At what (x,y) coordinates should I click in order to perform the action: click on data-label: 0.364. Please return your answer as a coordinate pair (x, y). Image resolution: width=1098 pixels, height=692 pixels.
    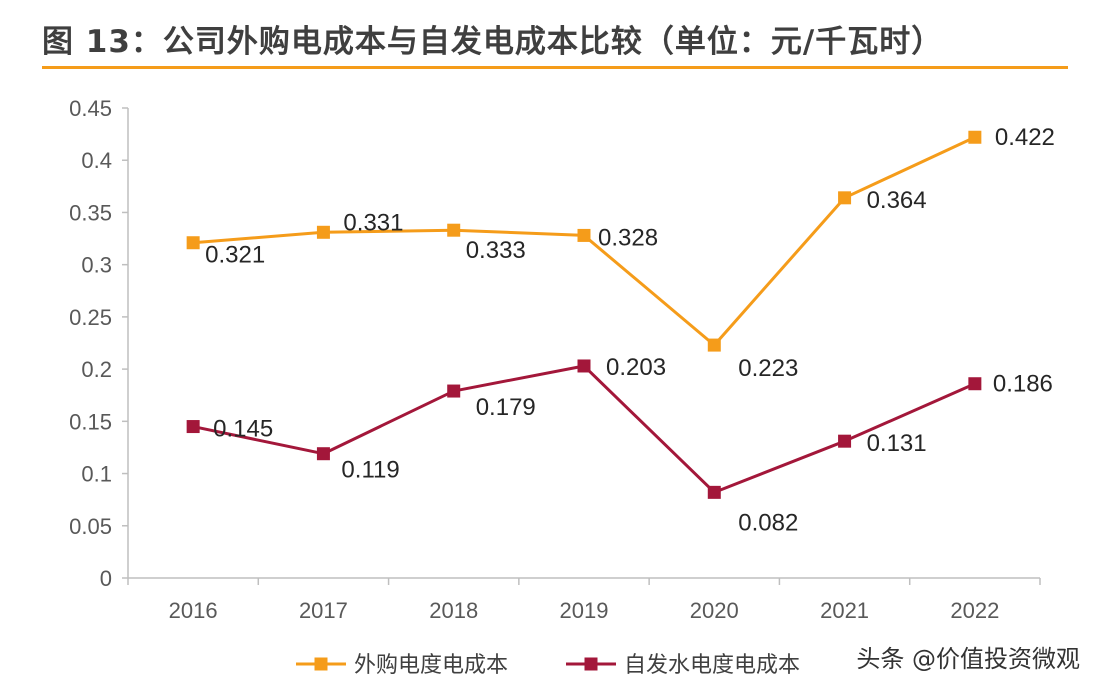
    Looking at the image, I should click on (897, 200).